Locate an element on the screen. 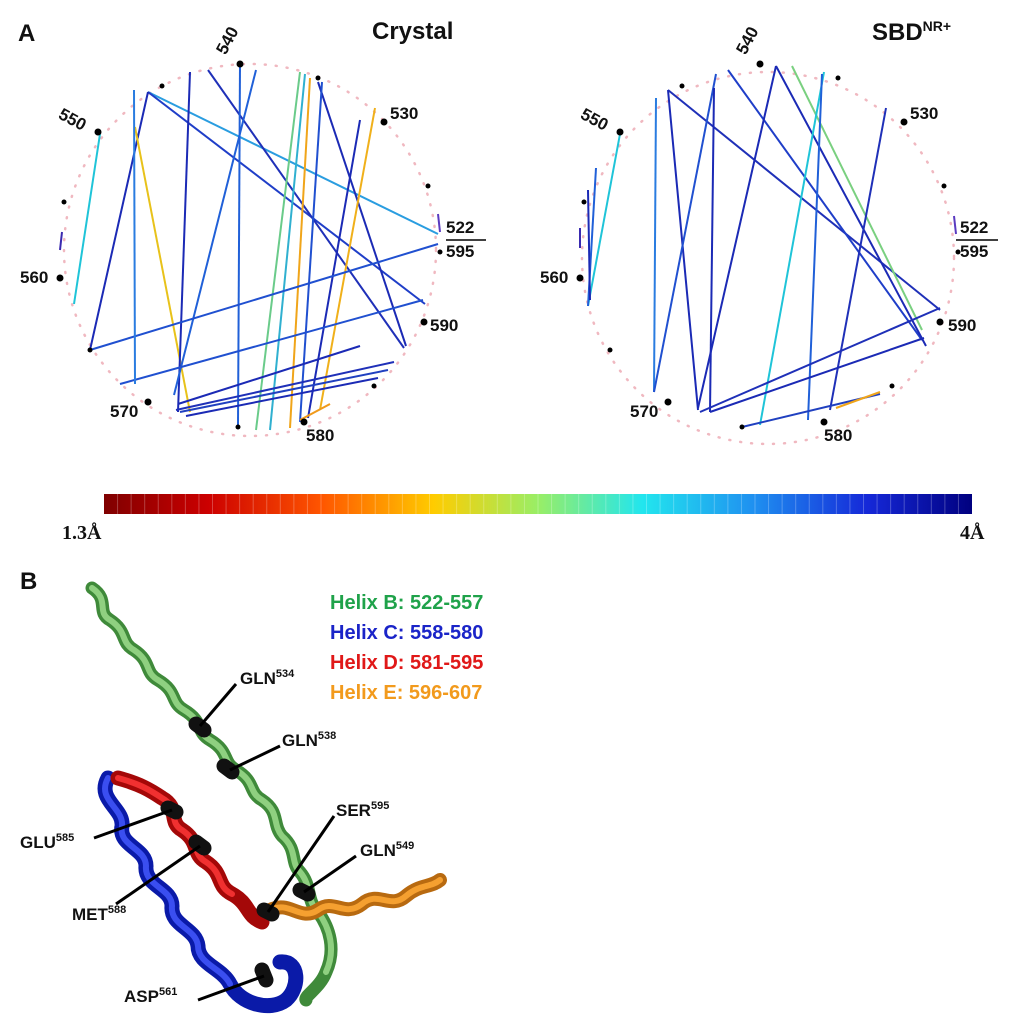 The width and height of the screenshot is (1024, 1032). legend-helix-e: Helix E: 596-607 is located at coordinates (406, 693).